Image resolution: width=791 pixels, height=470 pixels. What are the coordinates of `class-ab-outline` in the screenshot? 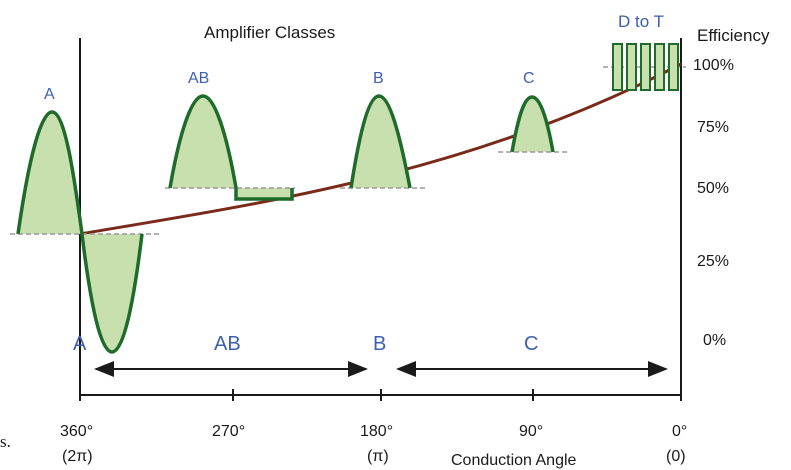 It's located at (231, 147).